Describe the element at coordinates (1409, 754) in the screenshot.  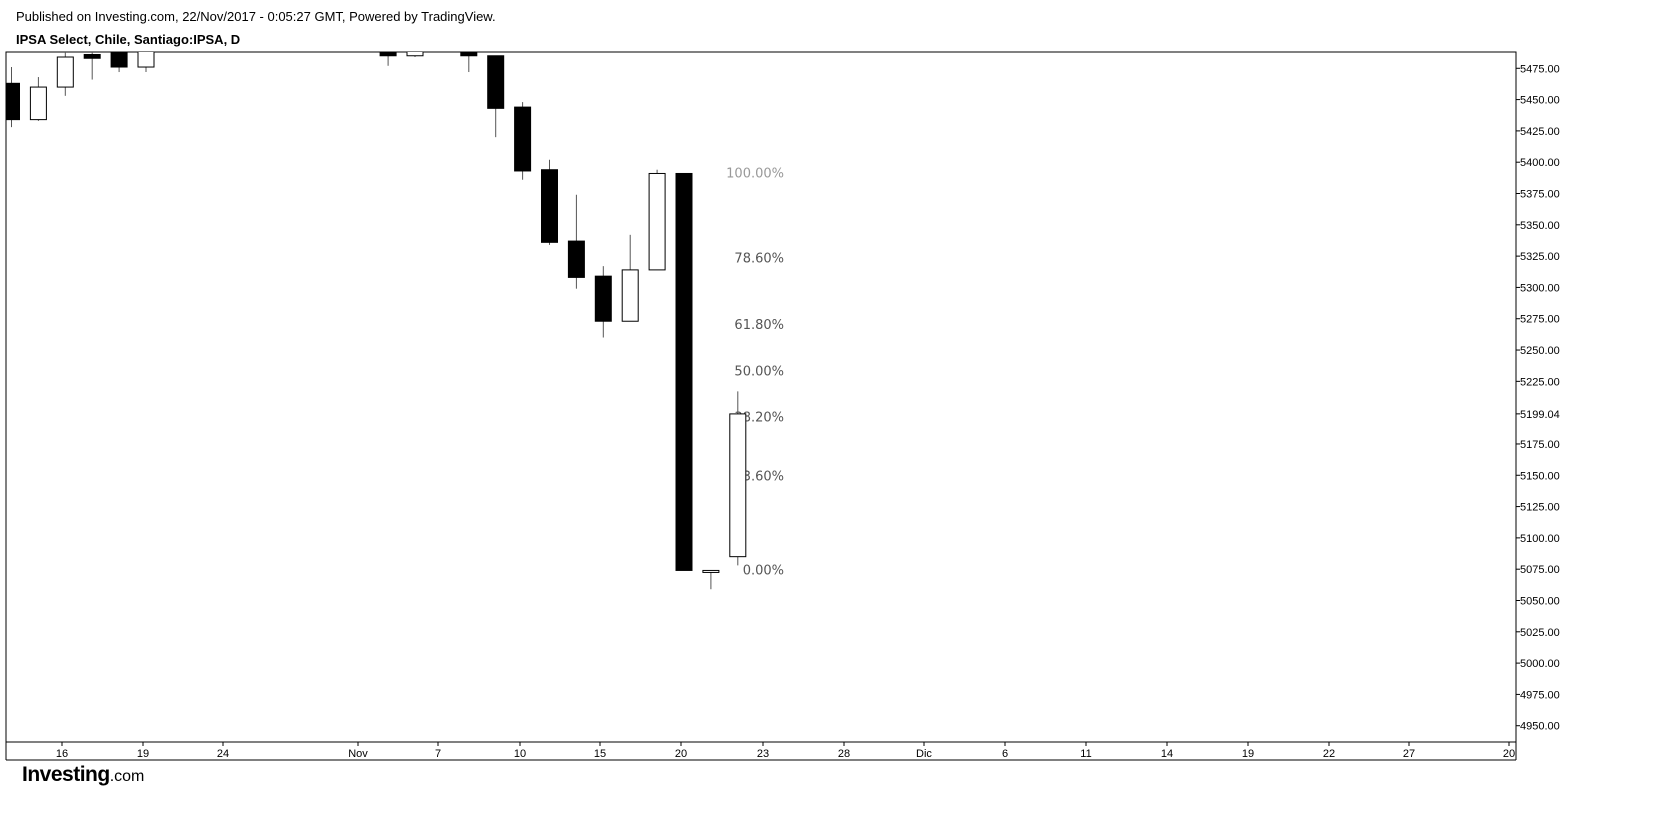
I see `x-tick-label: 27` at that location.